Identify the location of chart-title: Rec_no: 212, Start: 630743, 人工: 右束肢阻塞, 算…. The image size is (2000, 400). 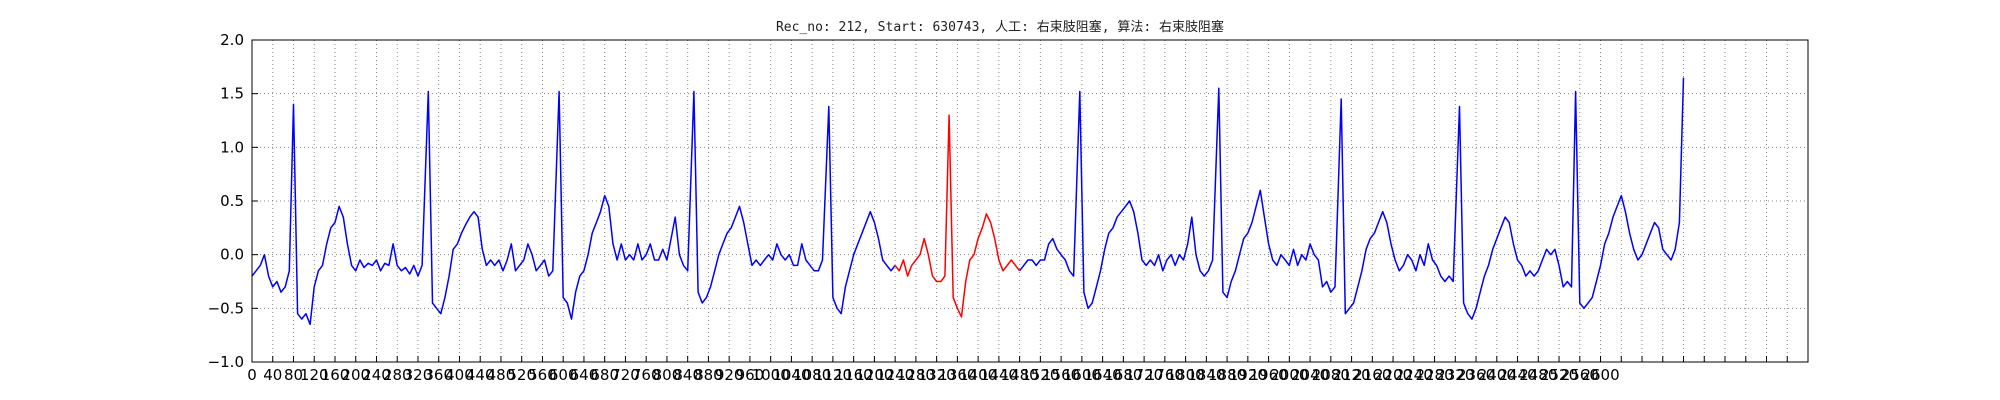
(1000, 27).